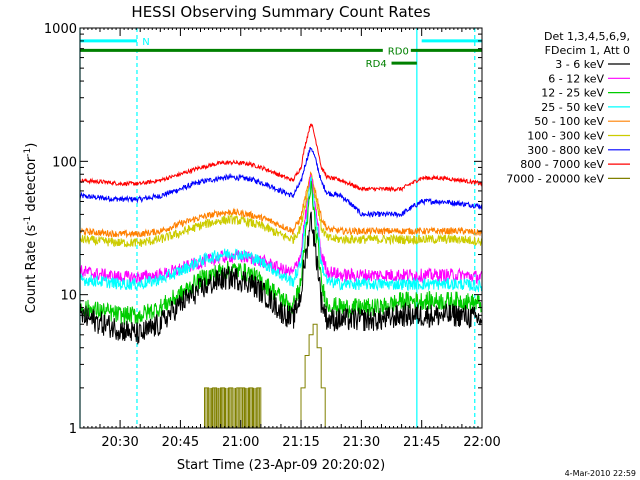 The height and width of the screenshot is (480, 640). Describe the element at coordinates (68, 296) in the screenshot. I see `y-tick-label: 10` at that location.